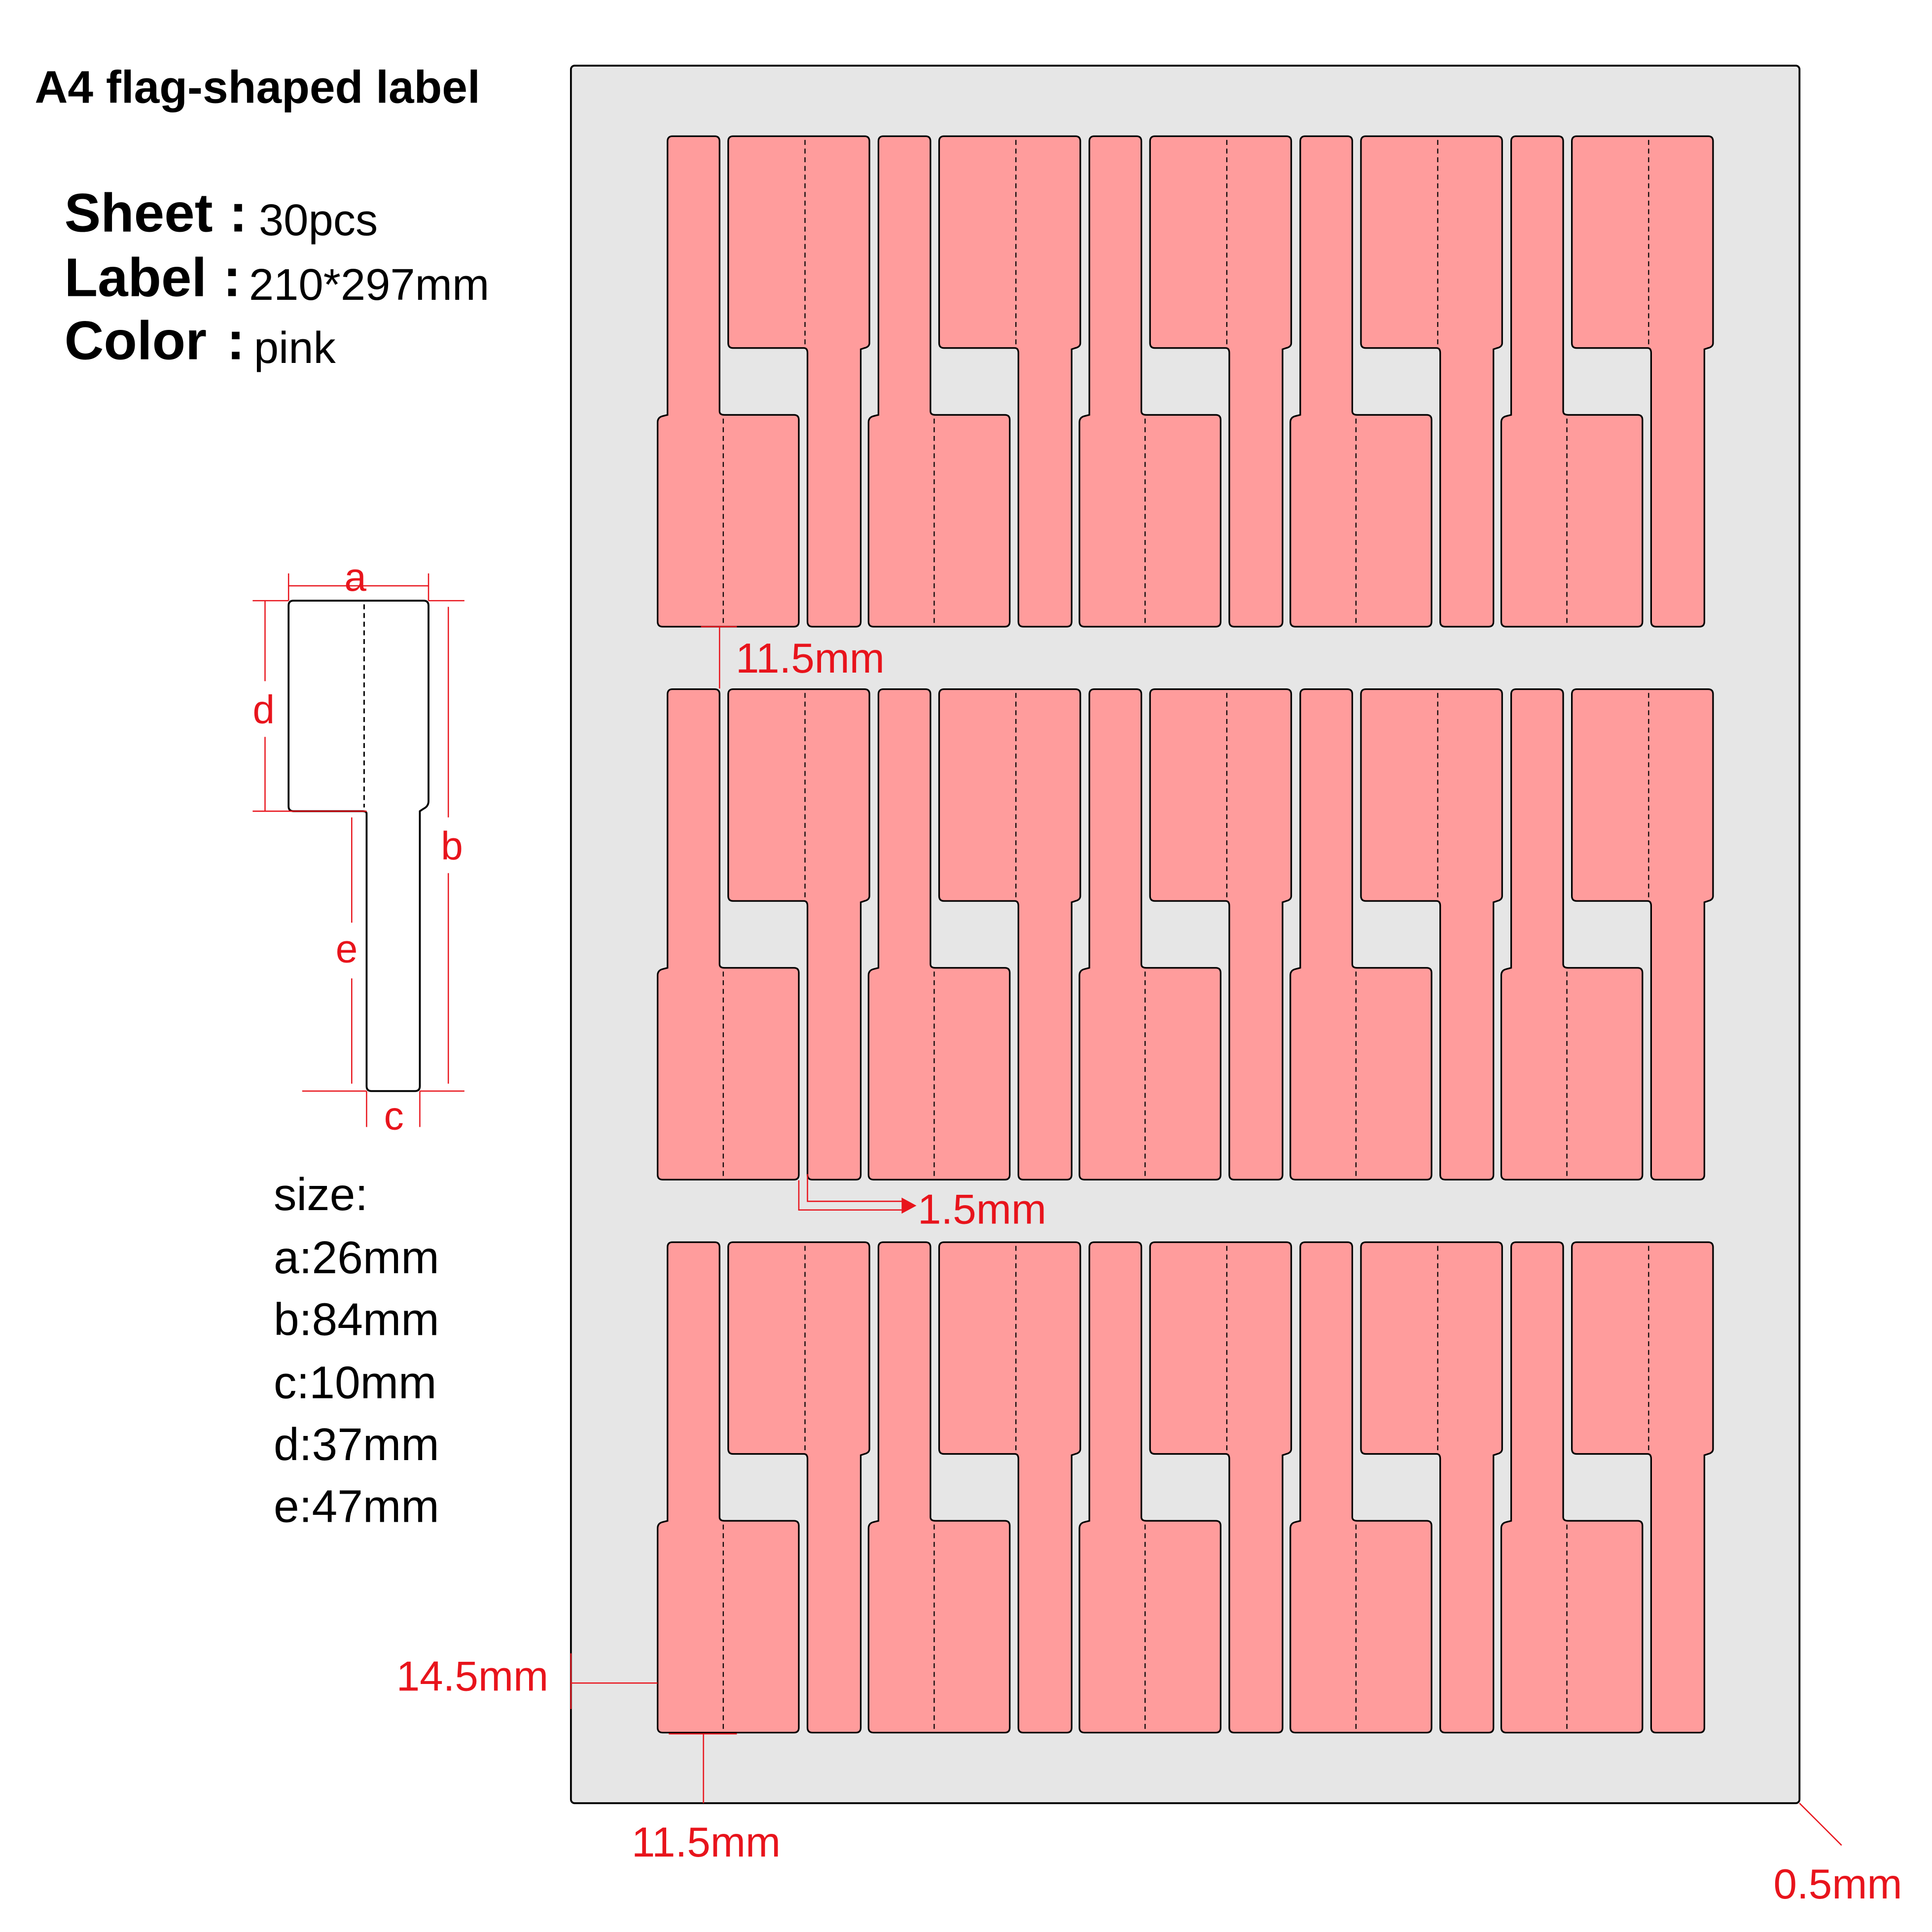  What do you see at coordinates (706, 1843) in the screenshot?
I see `annotation-bottom-margin: 11.5mm` at bounding box center [706, 1843].